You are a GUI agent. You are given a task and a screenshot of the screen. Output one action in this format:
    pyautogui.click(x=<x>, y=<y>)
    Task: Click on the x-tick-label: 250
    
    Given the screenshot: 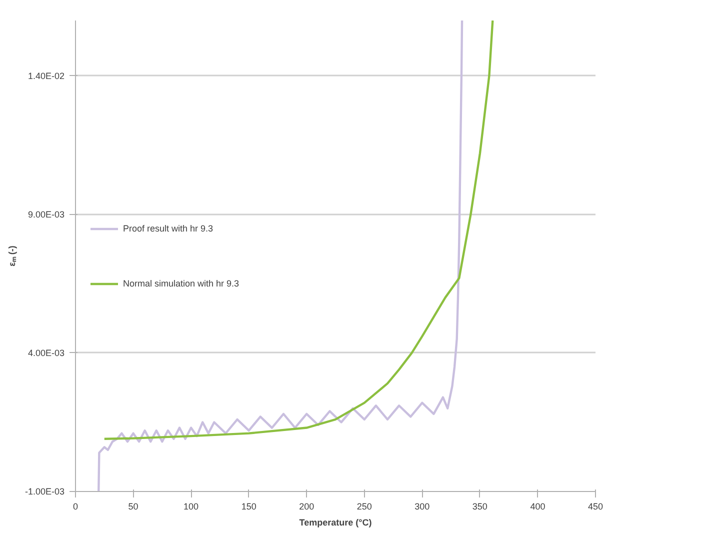 What is the action you would take?
    pyautogui.click(x=364, y=507)
    